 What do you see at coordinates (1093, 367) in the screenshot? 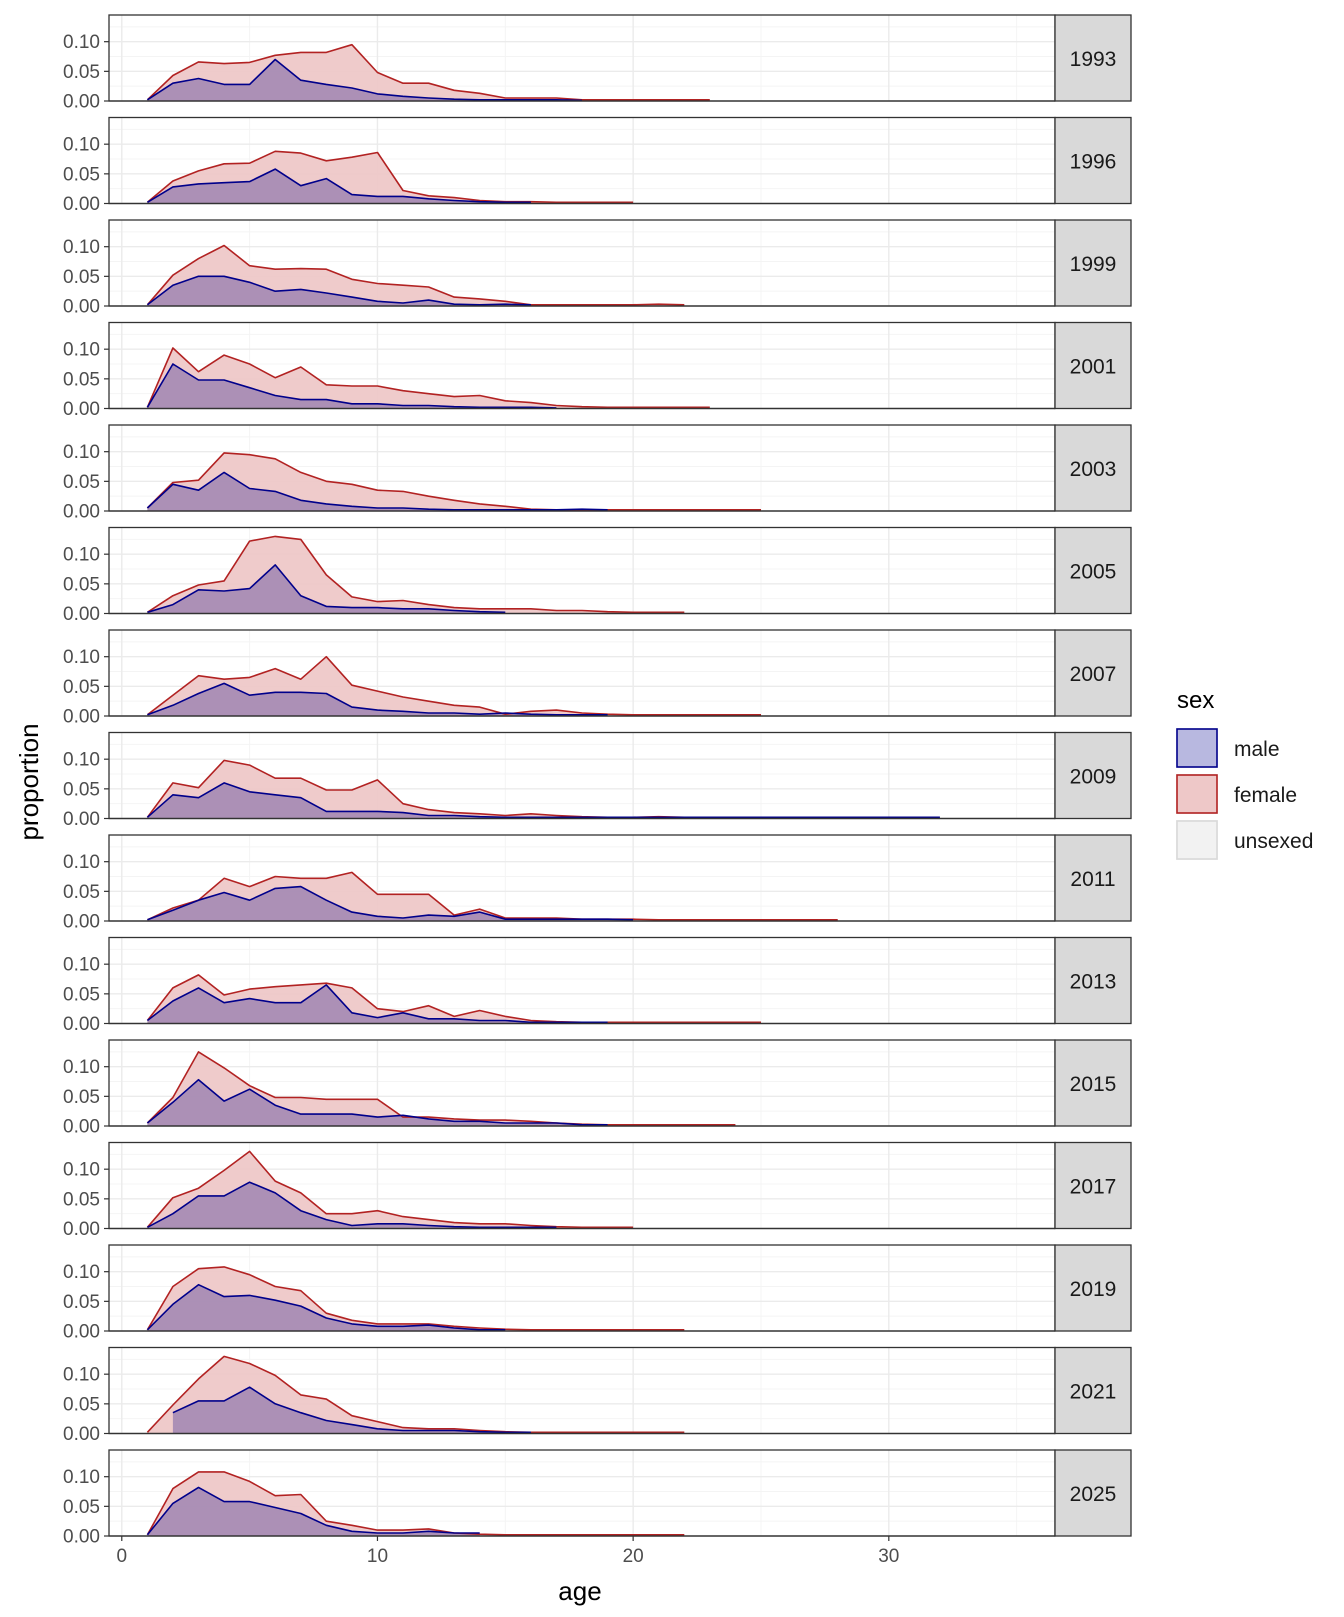
I see `facet-strip-label: 2001` at bounding box center [1093, 367].